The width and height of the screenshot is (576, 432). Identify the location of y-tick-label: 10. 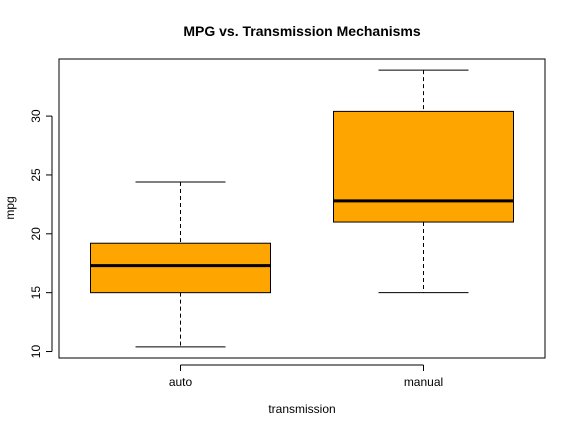
(36, 352).